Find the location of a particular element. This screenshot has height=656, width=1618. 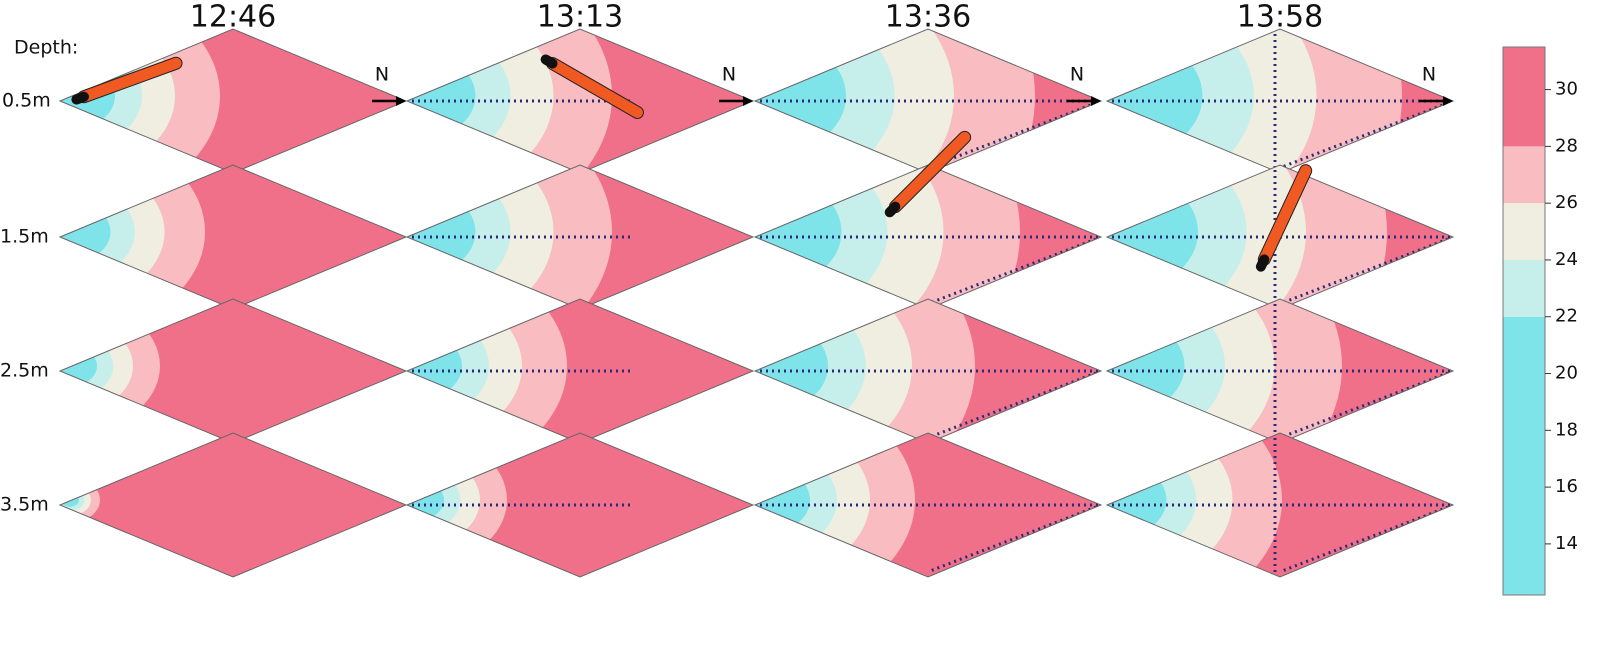

colorbar-tick-label: 24 is located at coordinates (1566, 259).